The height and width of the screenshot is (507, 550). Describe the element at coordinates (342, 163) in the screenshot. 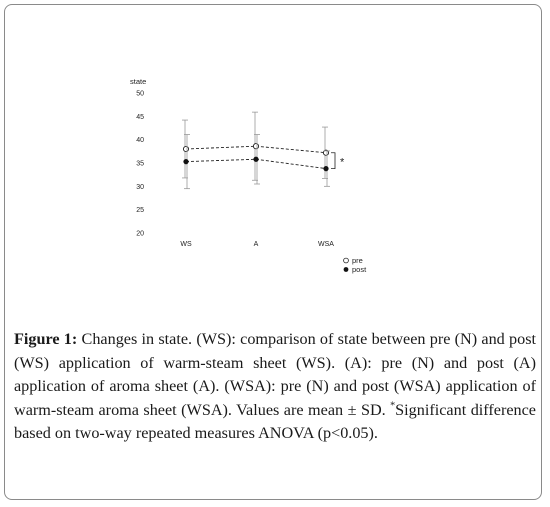

I see `significance-star: *` at that location.